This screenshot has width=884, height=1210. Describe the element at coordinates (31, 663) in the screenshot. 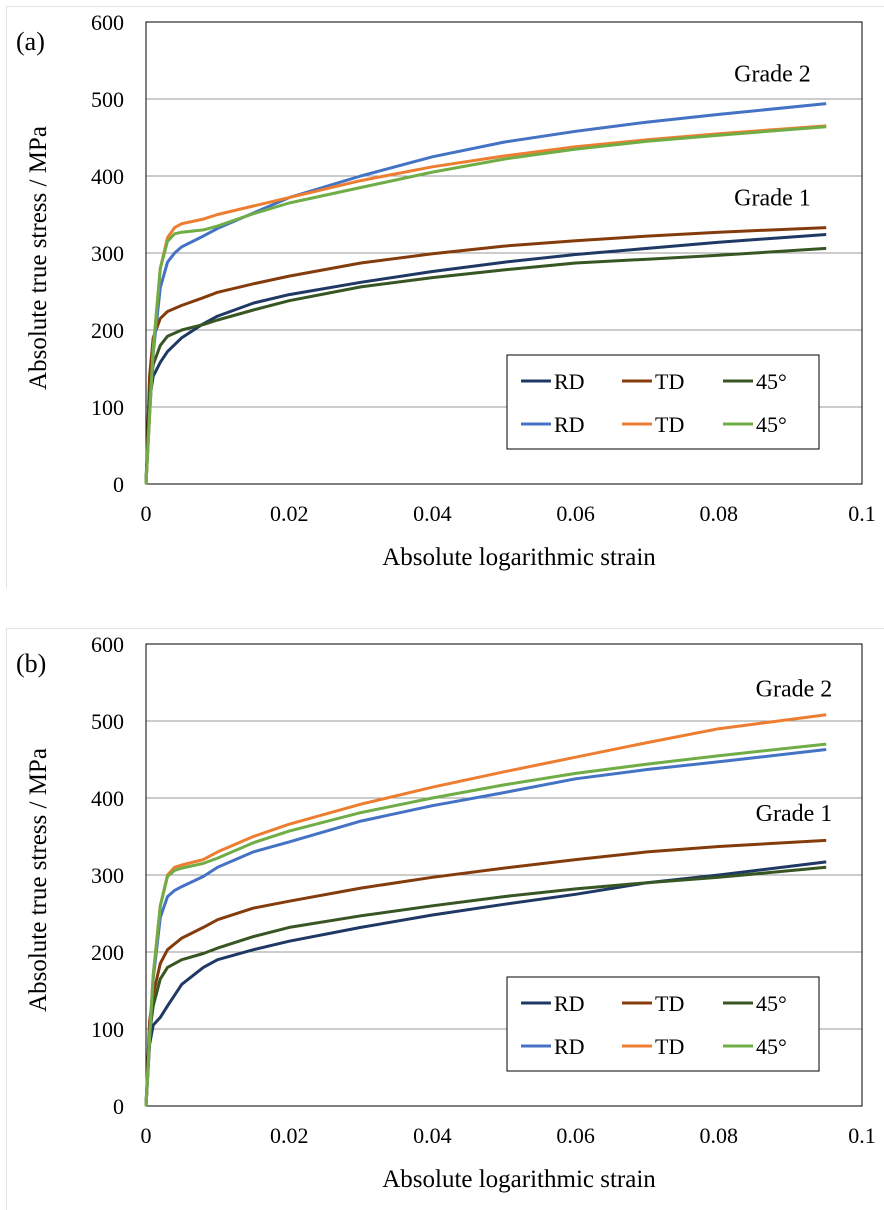

I see `panel-label: (b)` at that location.